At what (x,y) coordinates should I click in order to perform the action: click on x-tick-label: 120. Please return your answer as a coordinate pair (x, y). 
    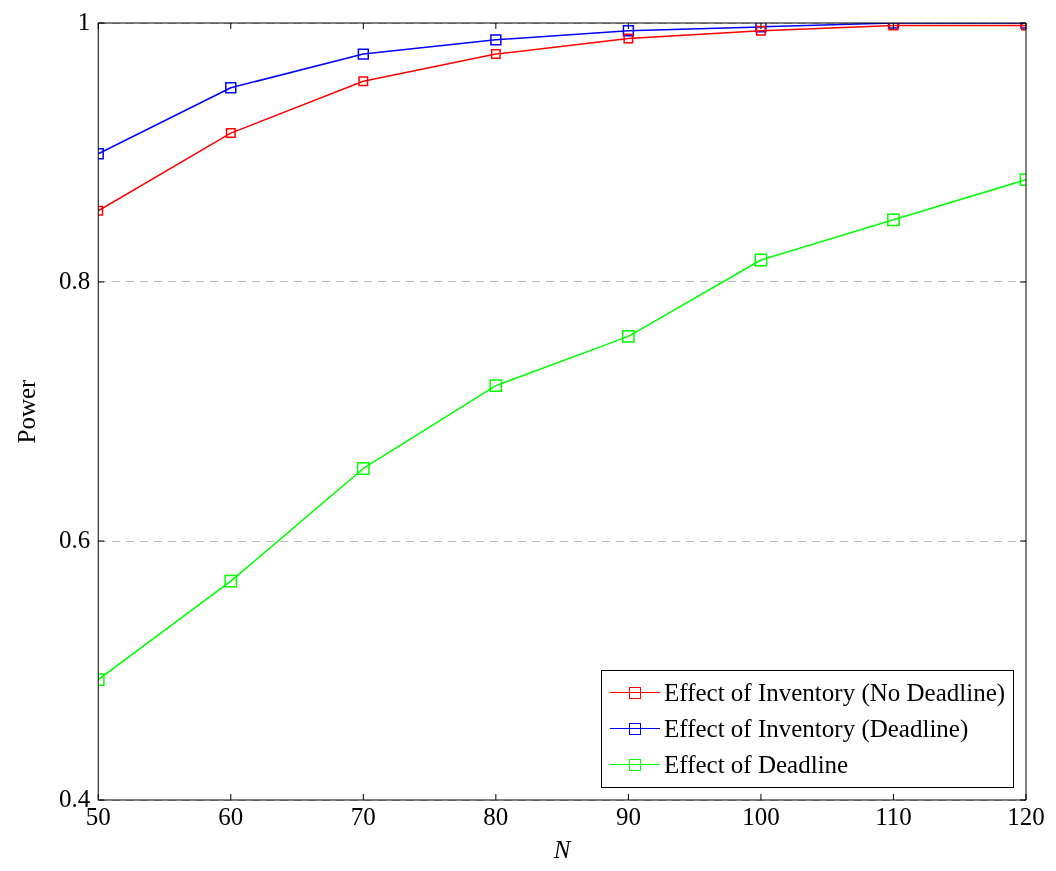
    Looking at the image, I should click on (1026, 816).